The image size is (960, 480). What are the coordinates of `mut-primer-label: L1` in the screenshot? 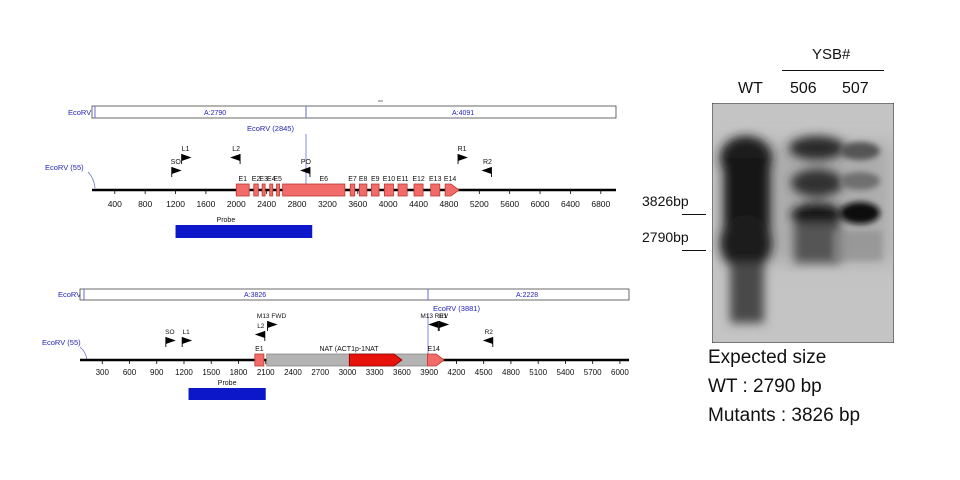 It's located at (187, 332).